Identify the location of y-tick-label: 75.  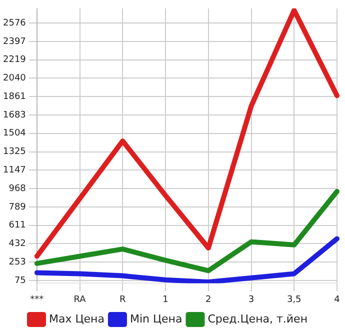
(20, 281).